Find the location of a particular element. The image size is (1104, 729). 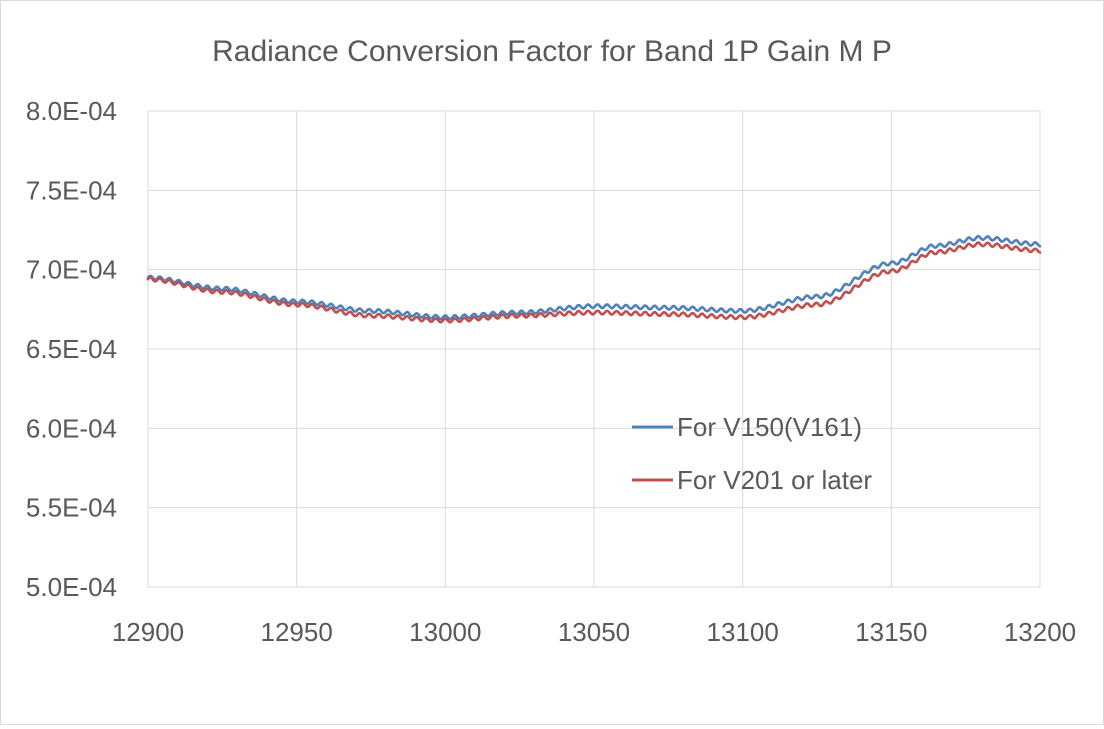

x-tick-label: 13200 is located at coordinates (1040, 632).